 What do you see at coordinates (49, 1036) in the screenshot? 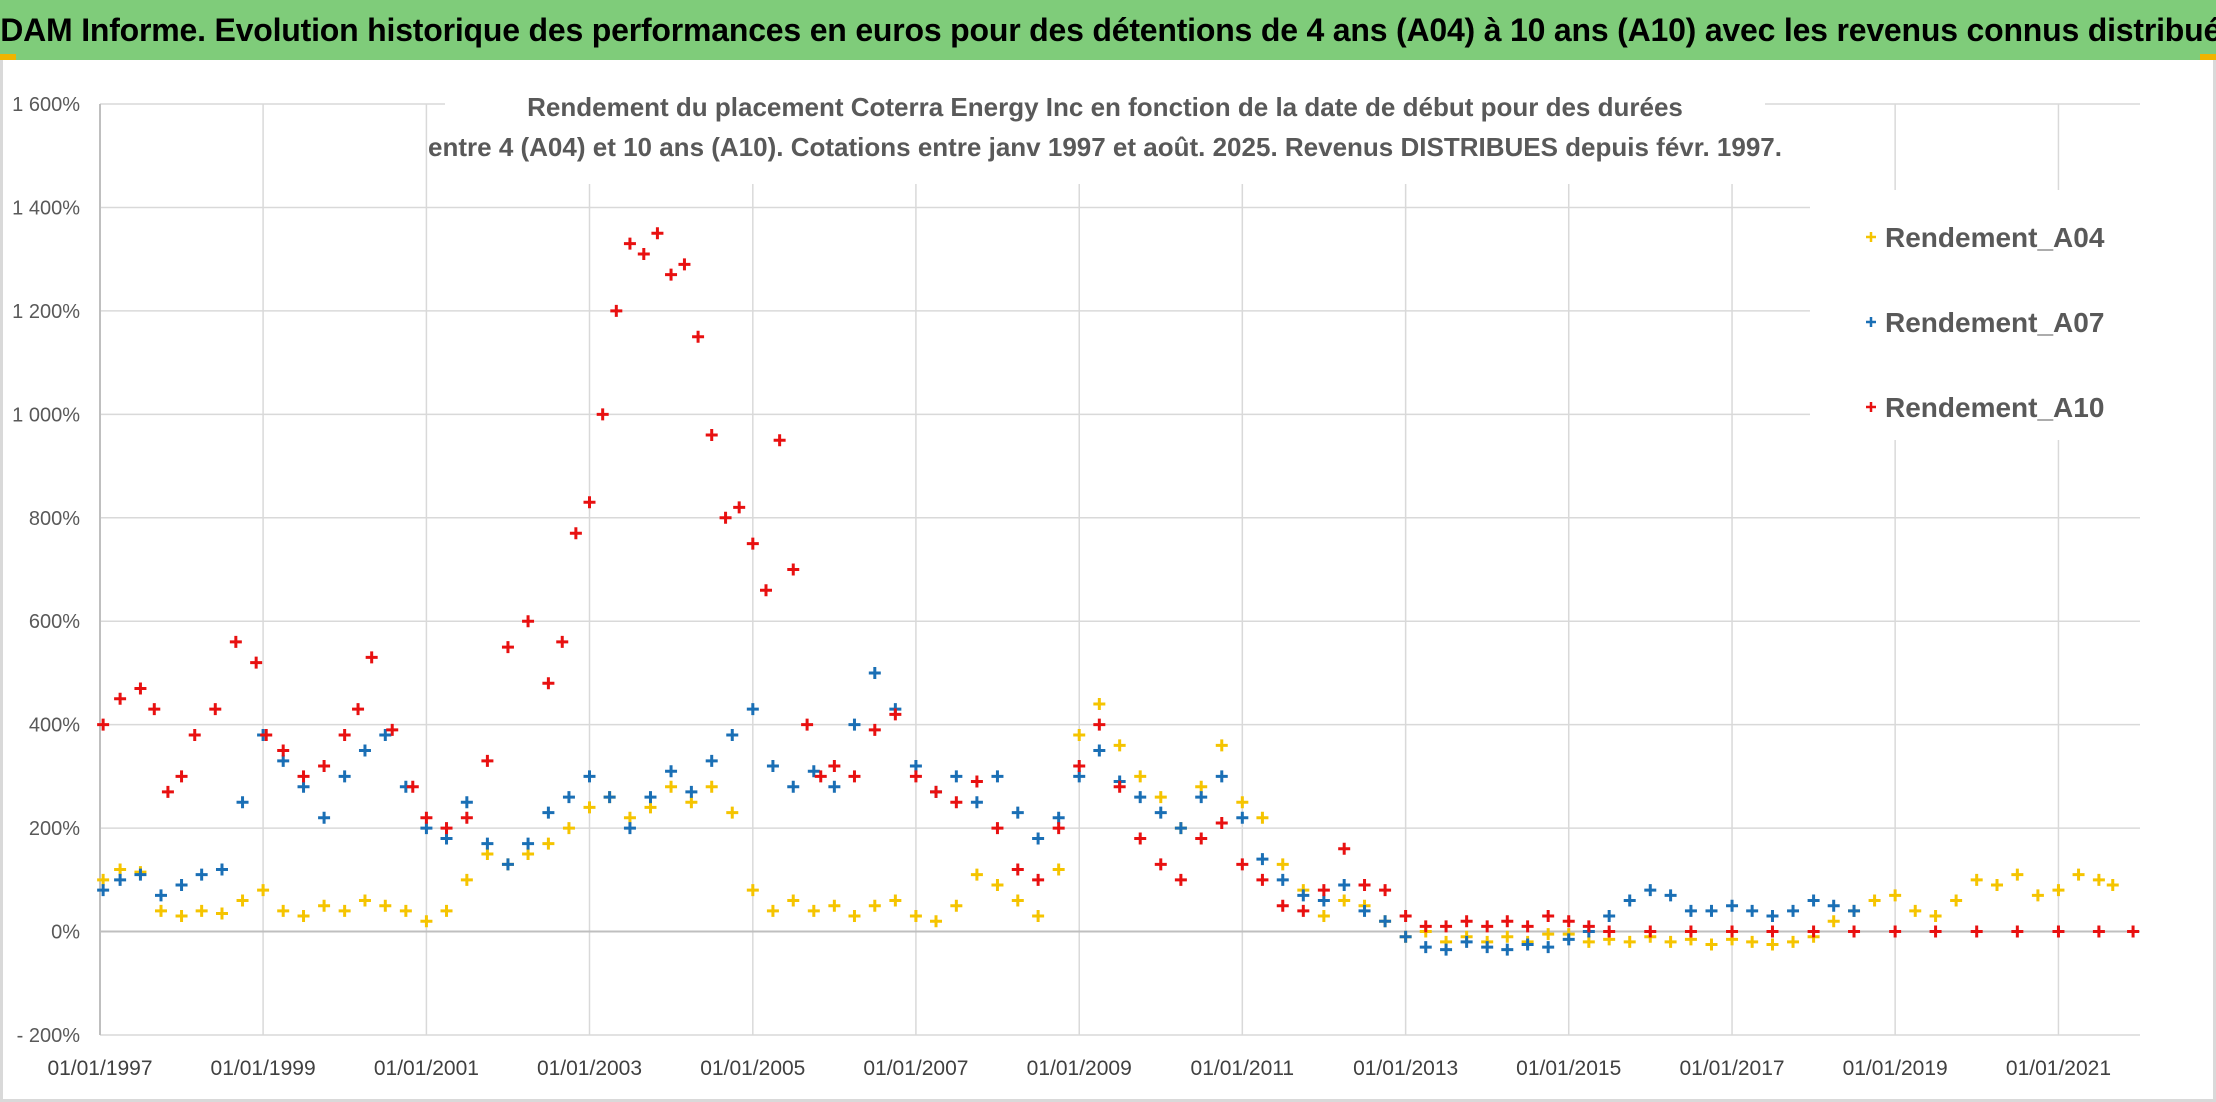
I see `y-tick-label: - 200%` at bounding box center [49, 1036].